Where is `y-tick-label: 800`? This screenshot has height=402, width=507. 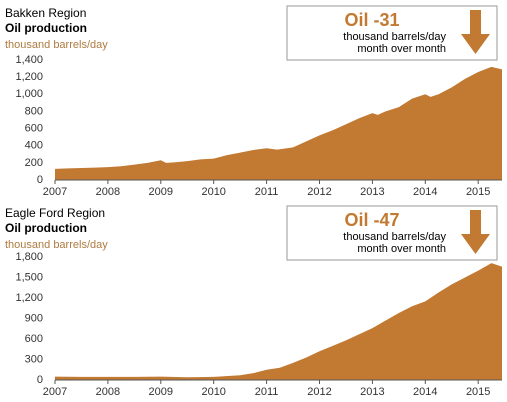 y-tick-label: 800 is located at coordinates (34, 111).